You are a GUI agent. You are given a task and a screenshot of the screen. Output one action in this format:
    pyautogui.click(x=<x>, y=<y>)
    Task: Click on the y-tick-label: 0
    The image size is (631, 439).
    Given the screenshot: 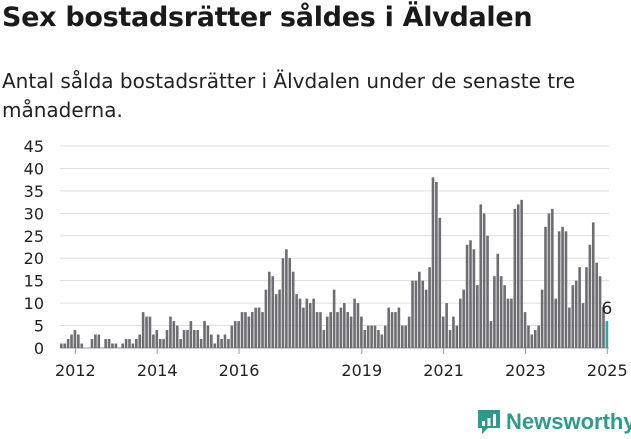 What is the action you would take?
    pyautogui.click(x=39, y=348)
    